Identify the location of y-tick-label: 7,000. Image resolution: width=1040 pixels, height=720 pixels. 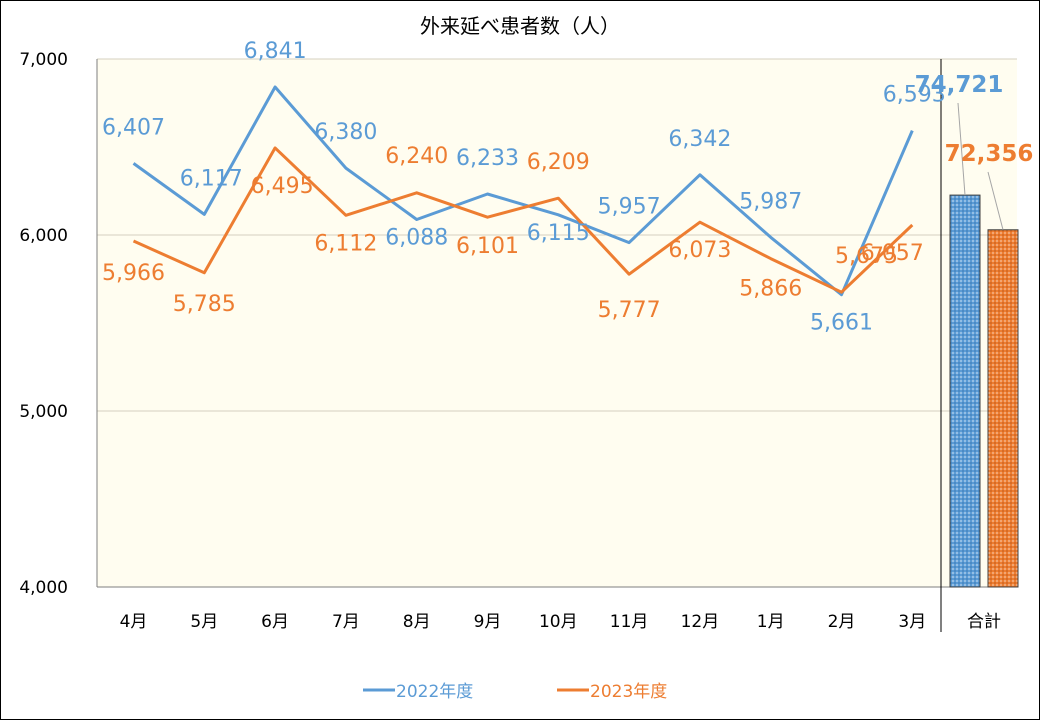
(43, 60).